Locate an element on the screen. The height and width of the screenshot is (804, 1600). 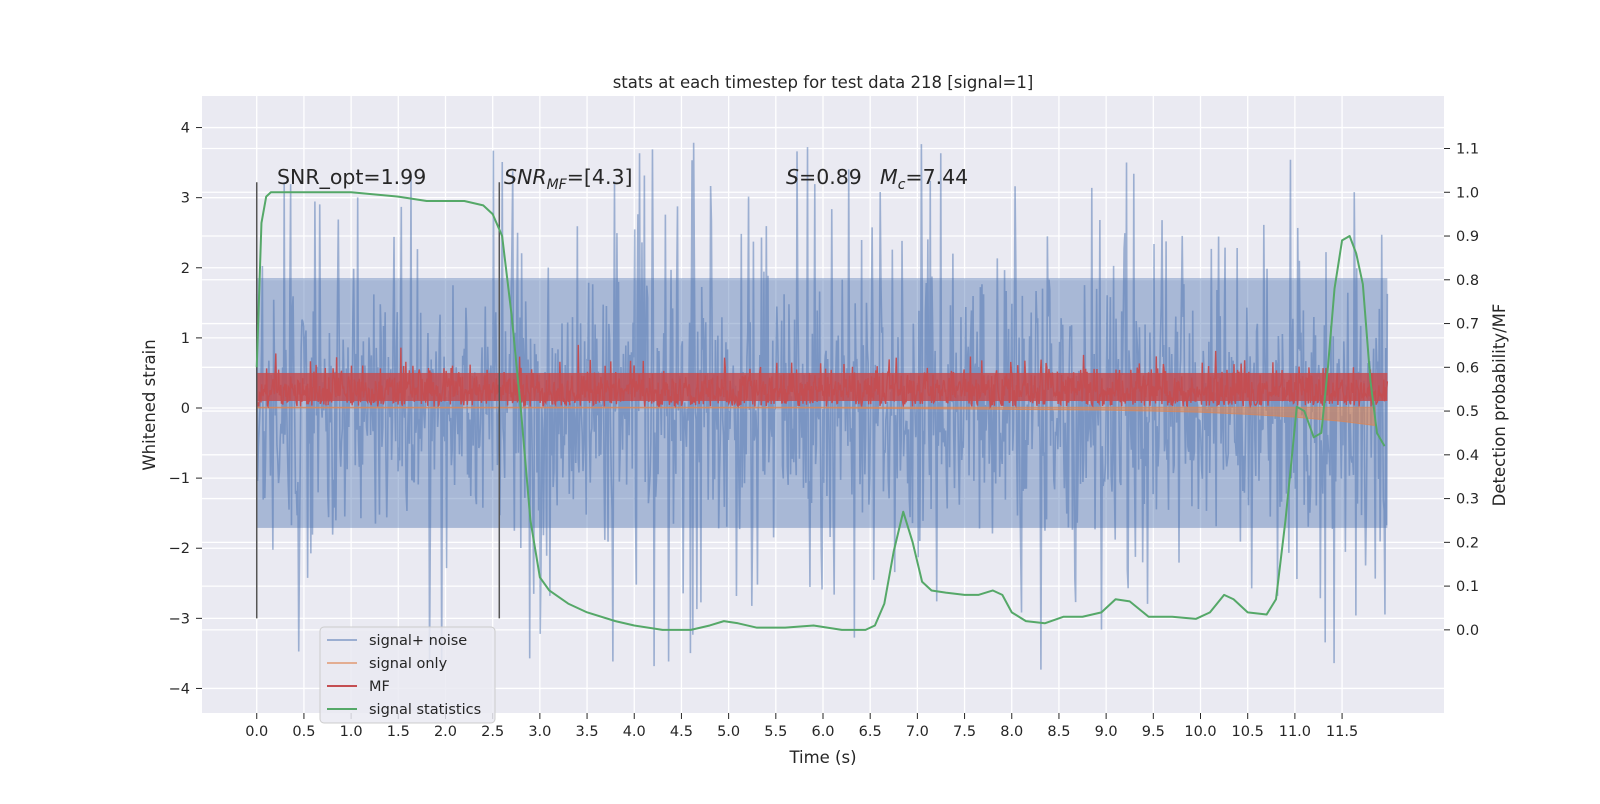
y-axis-left-label: Whitened strain is located at coordinates (149, 404).